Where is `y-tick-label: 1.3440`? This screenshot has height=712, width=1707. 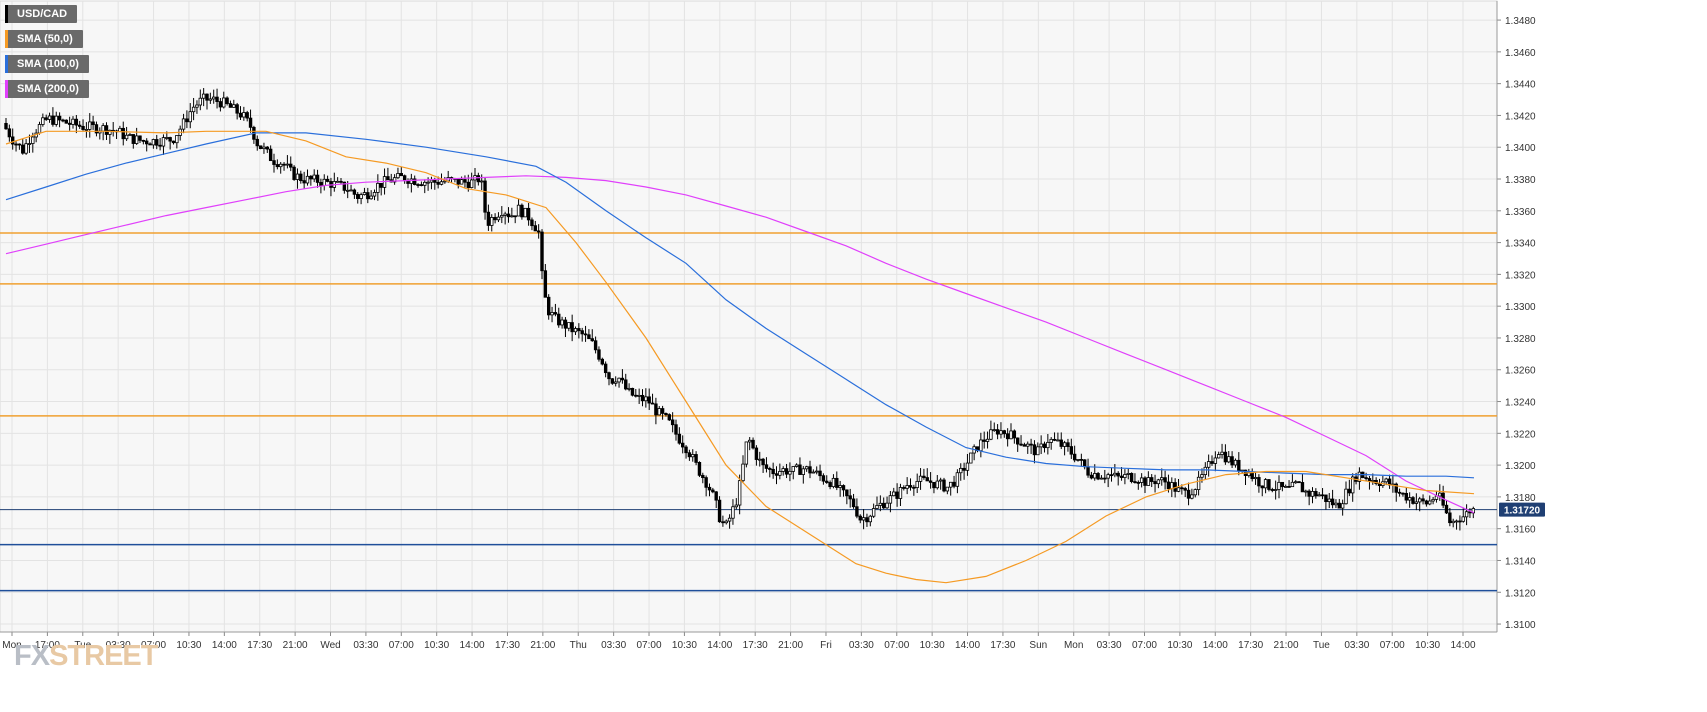
y-tick-label: 1.3440 is located at coordinates (1520, 85).